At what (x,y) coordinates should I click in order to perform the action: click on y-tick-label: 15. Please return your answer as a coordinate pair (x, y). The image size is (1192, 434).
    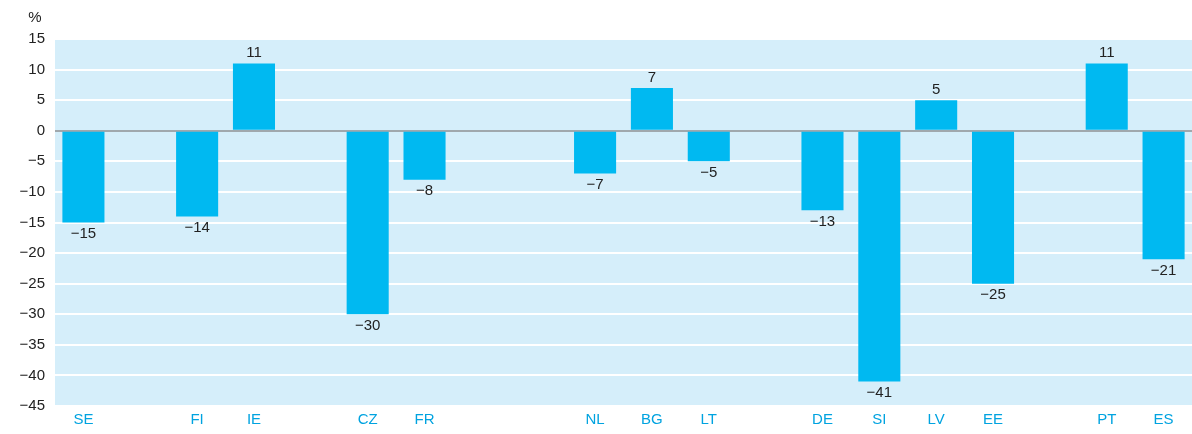
    Looking at the image, I should click on (36, 38).